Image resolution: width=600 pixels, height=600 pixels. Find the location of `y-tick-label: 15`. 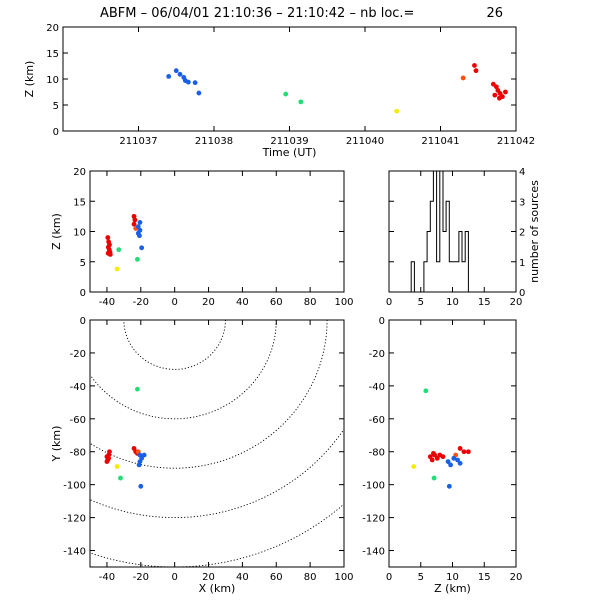

y-tick-label: 15 is located at coordinates (52, 54).